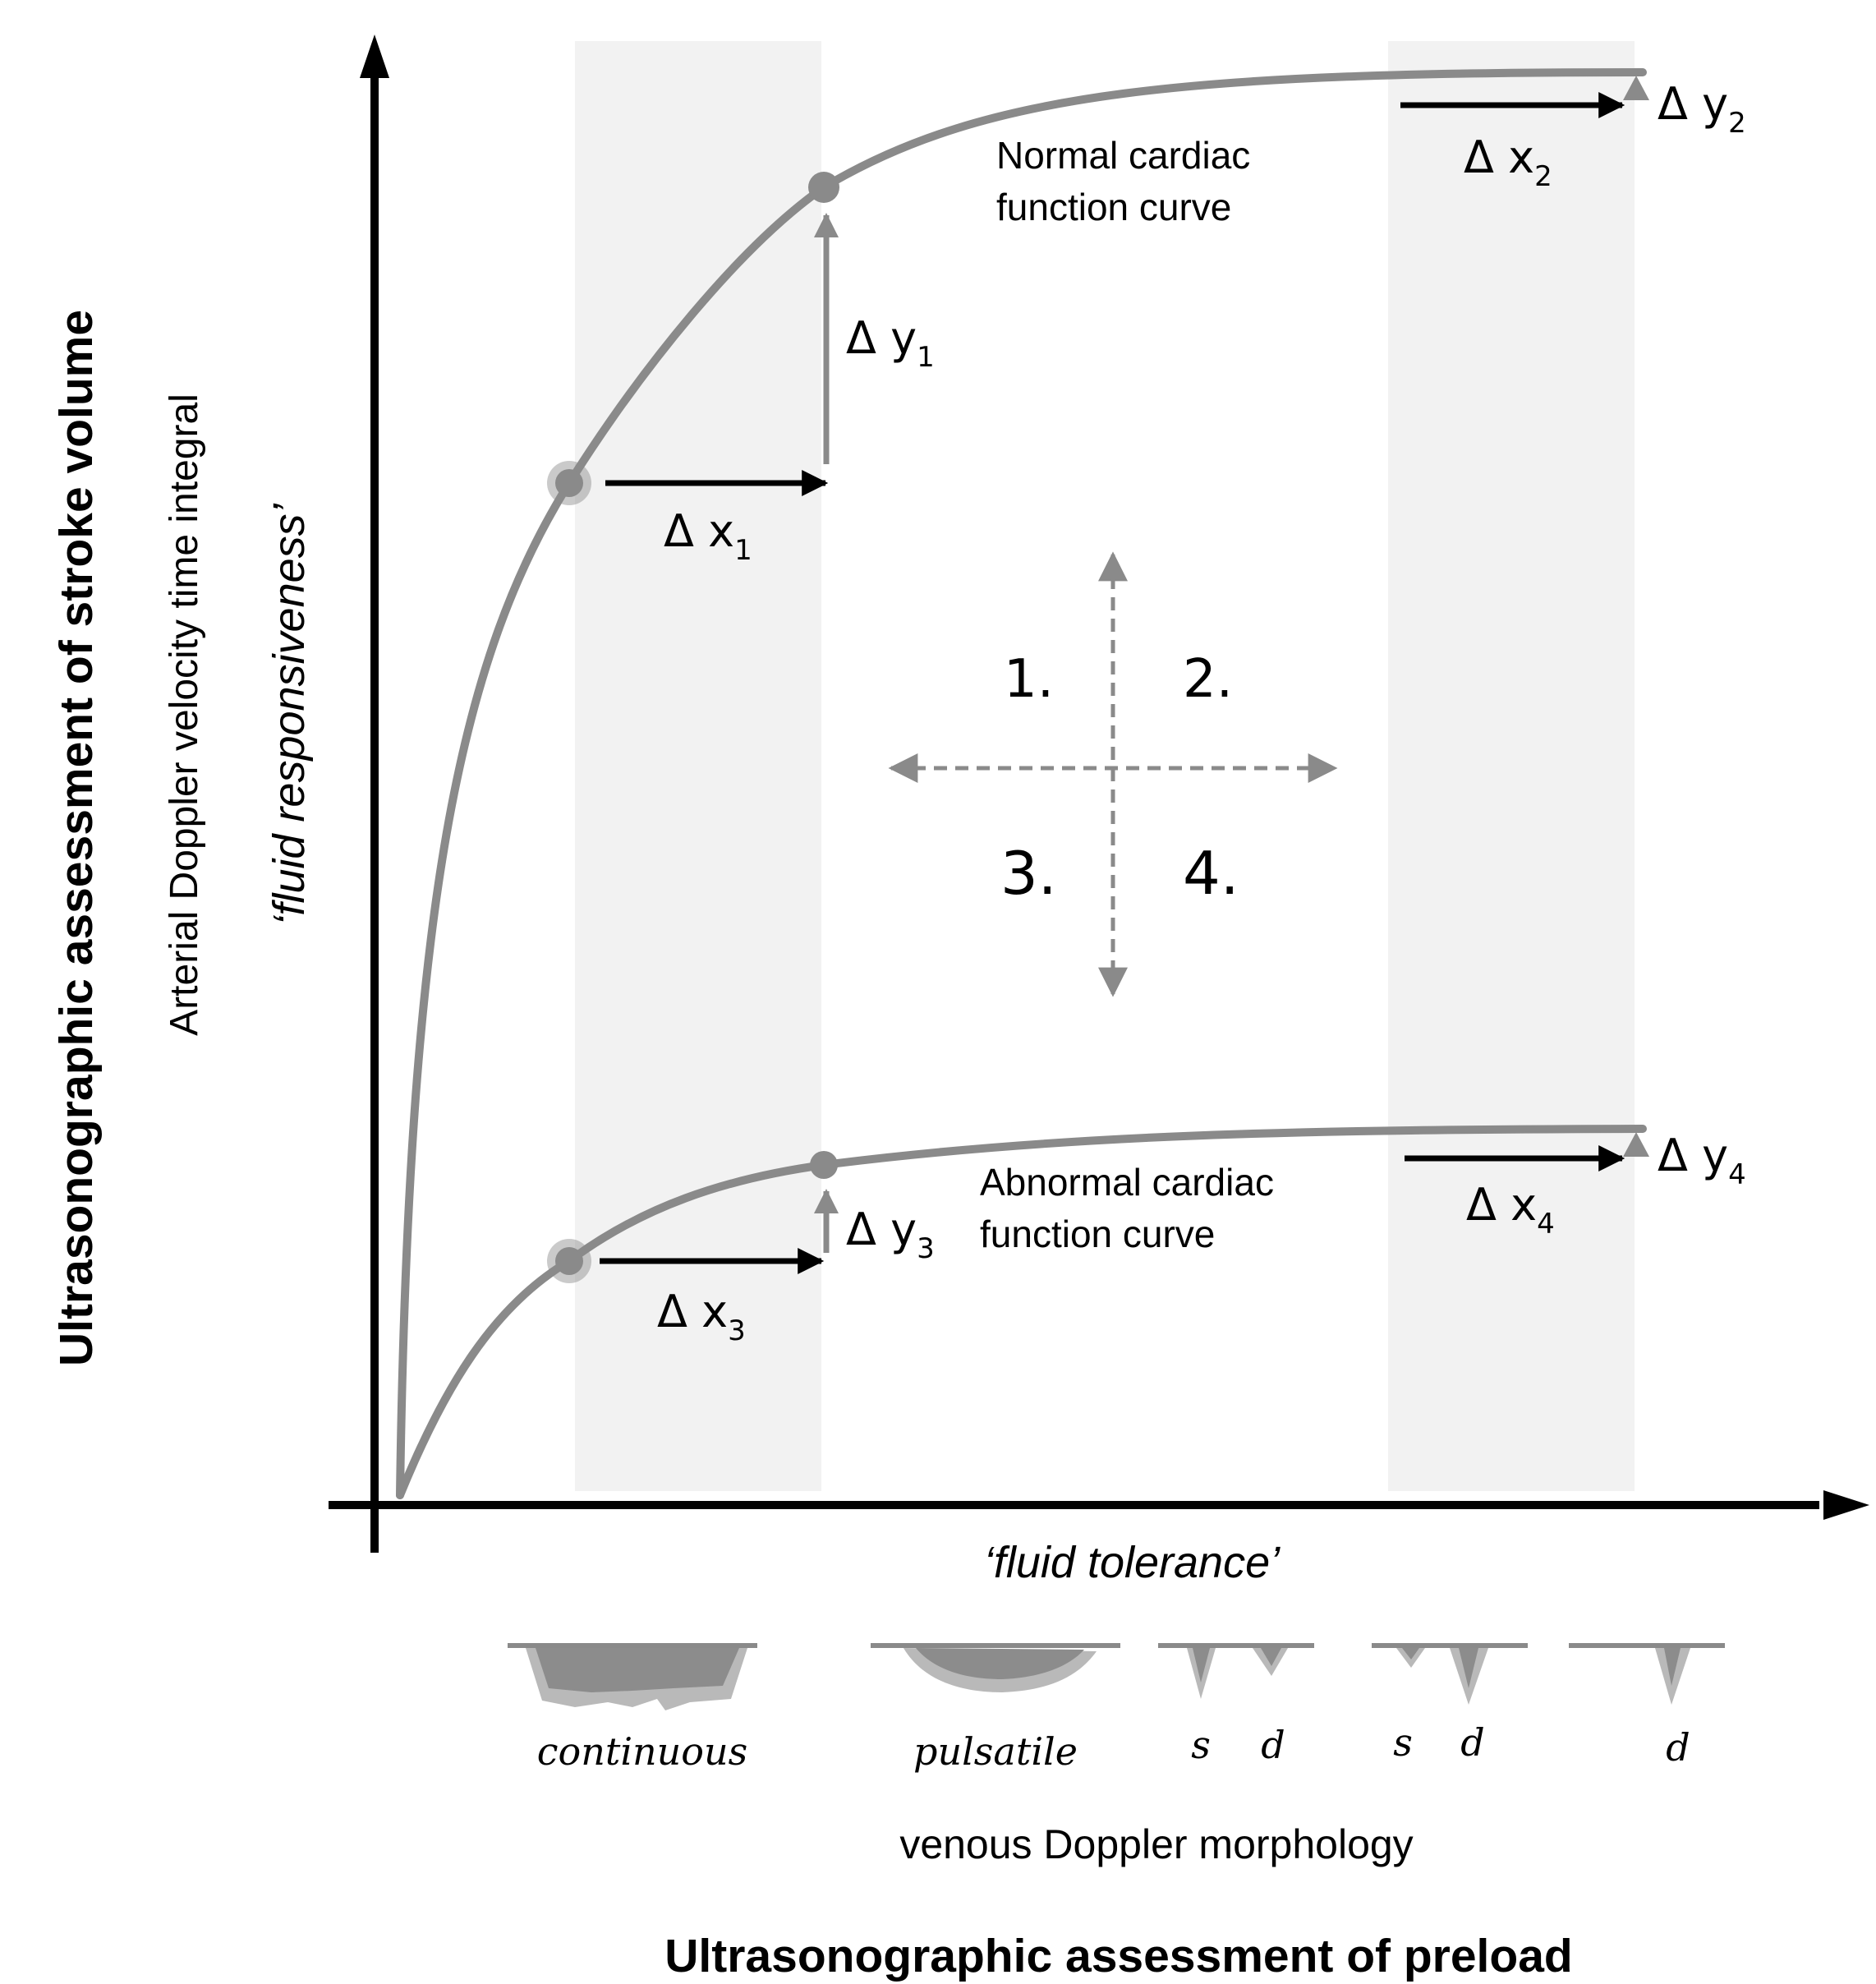 This screenshot has width=1876, height=1984. I want to click on doppler-continuous, so click(632, 1677).